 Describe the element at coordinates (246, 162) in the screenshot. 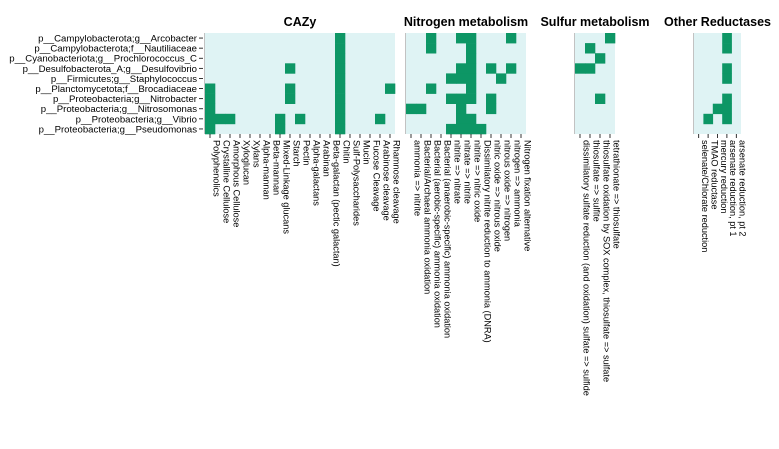

I see `column-label: Xyloglucan` at that location.